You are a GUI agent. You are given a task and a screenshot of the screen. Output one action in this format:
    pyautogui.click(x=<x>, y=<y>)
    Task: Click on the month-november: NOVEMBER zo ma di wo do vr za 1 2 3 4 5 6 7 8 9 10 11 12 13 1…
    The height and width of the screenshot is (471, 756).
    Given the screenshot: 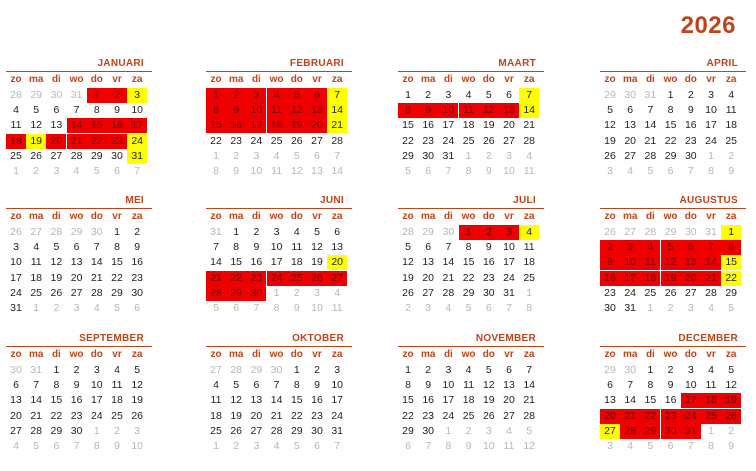 What is the action you would take?
    pyautogui.click(x=471, y=392)
    